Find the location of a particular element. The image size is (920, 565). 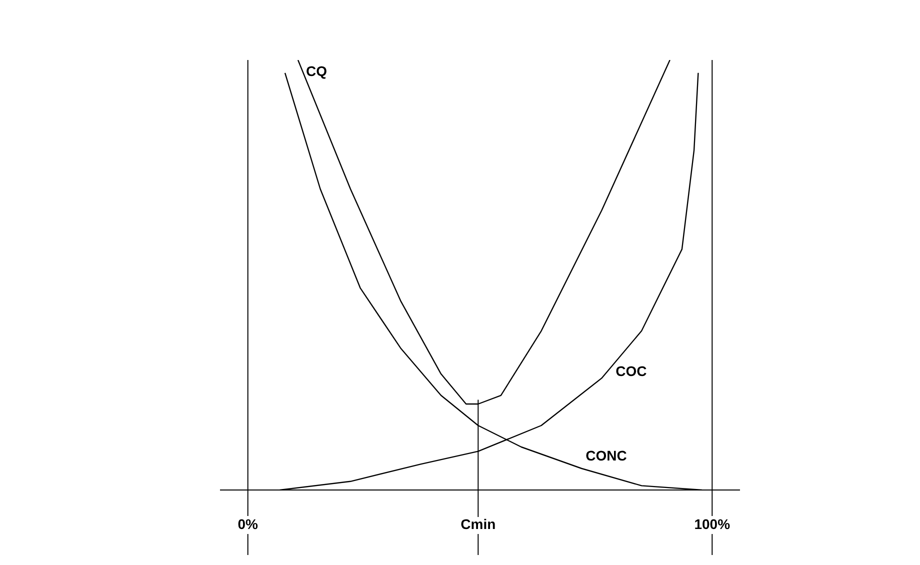

series-label: COC is located at coordinates (631, 371).